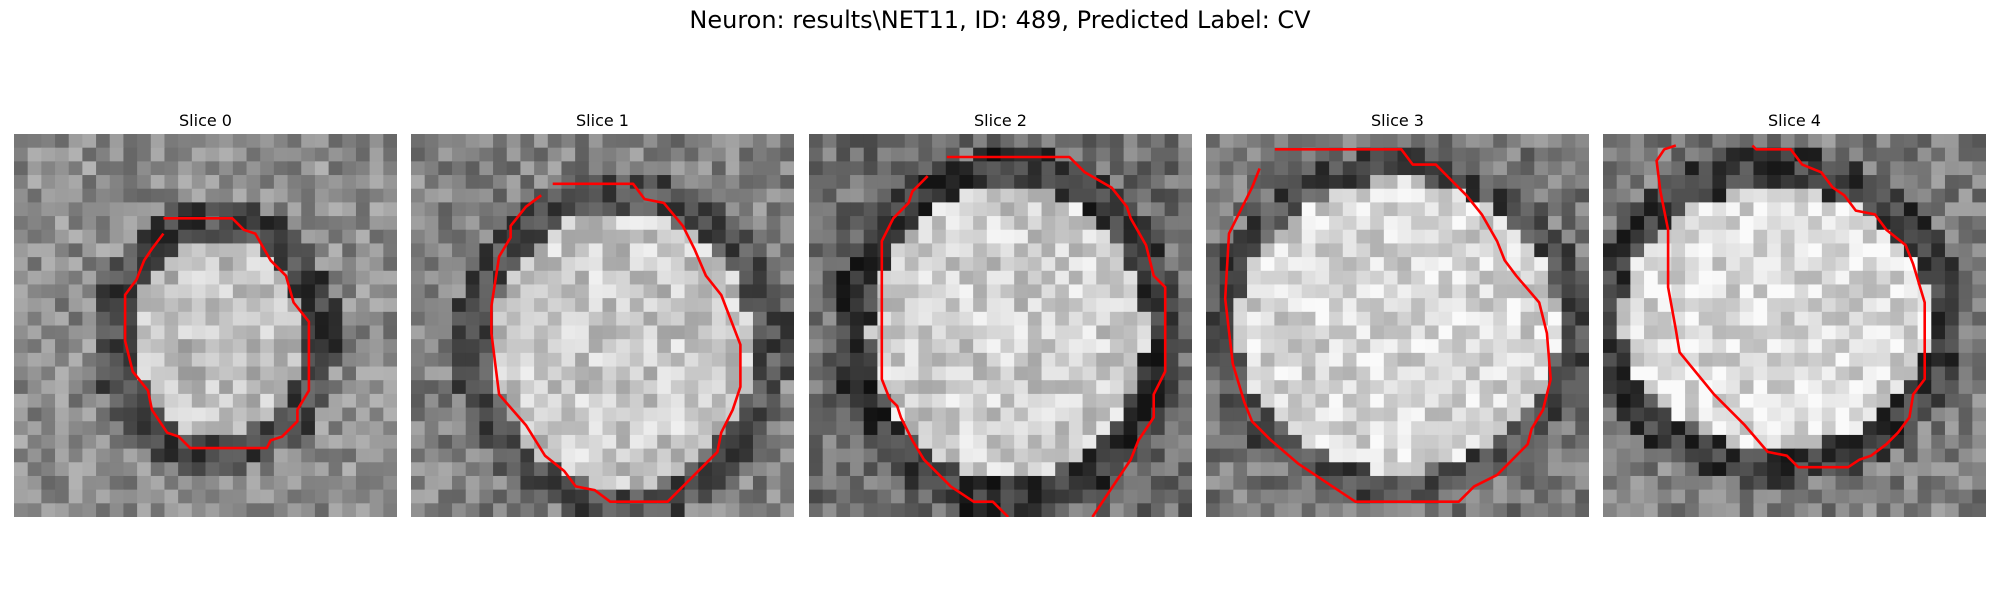 This screenshot has height=600, width=2000. I want to click on slice-panel-0: Slice 0, so click(205, 312).